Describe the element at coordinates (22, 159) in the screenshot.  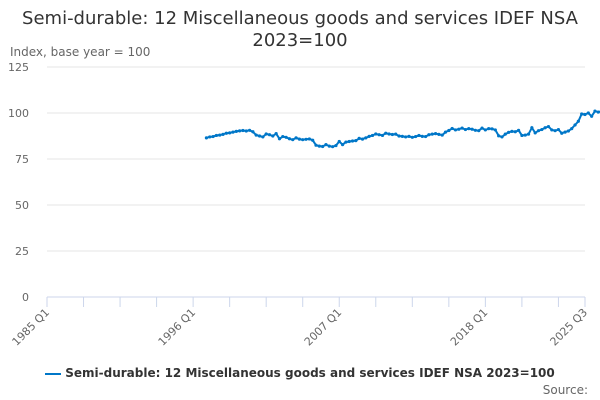
I see `y-tick-label: 75` at that location.